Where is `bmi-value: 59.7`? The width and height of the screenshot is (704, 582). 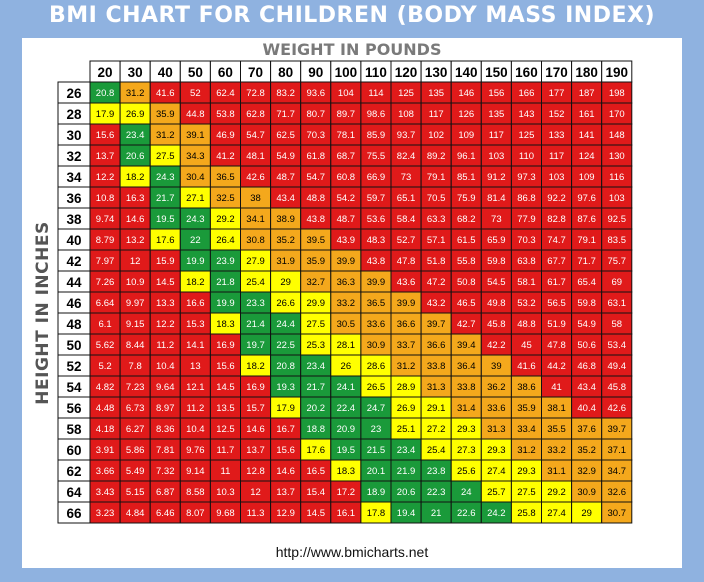
bmi-value: 59.7 is located at coordinates (376, 198).